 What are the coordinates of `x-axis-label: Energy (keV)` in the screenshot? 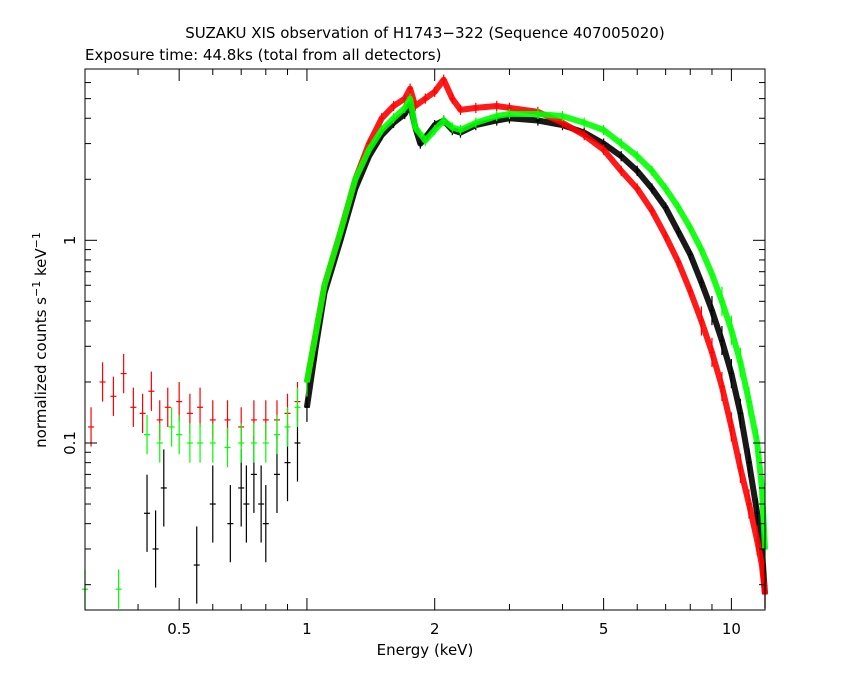 It's located at (425, 650).